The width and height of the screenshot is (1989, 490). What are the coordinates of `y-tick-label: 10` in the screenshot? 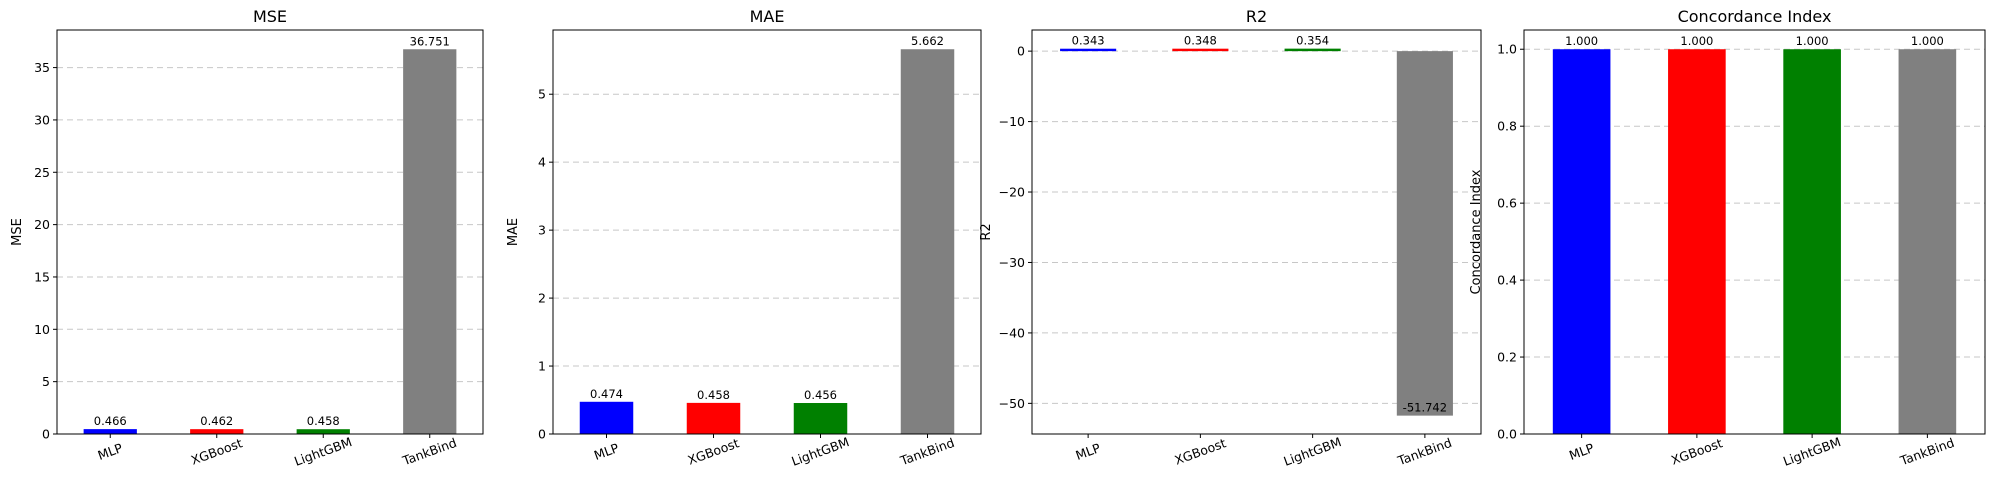 It's located at (42, 329).